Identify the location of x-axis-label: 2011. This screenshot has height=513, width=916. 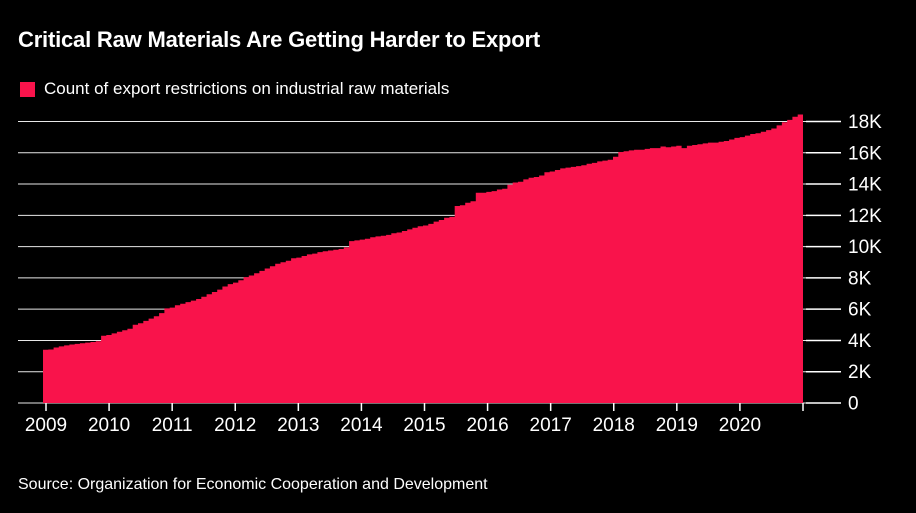
(172, 425).